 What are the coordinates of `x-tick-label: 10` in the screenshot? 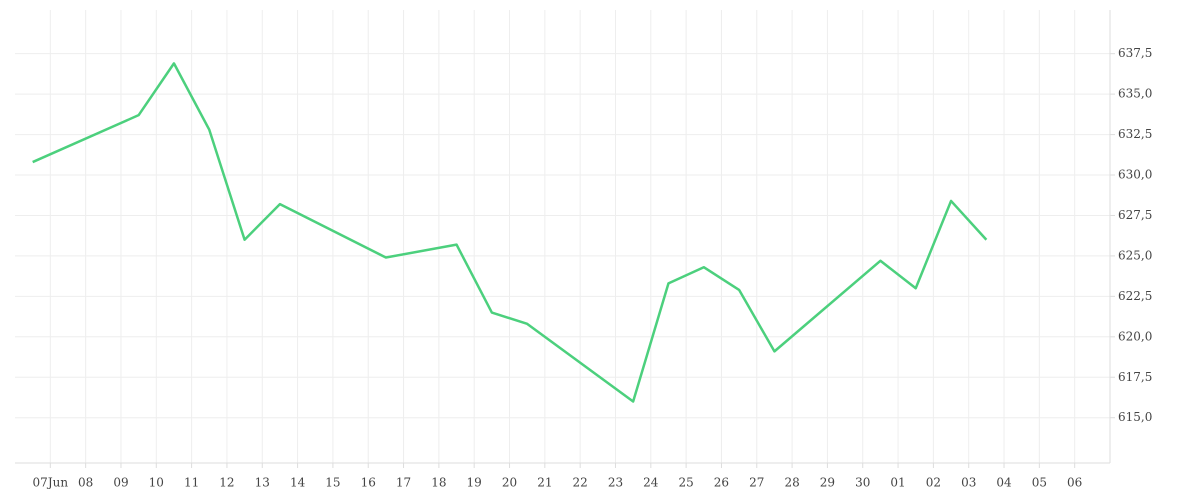 It's located at (156, 483).